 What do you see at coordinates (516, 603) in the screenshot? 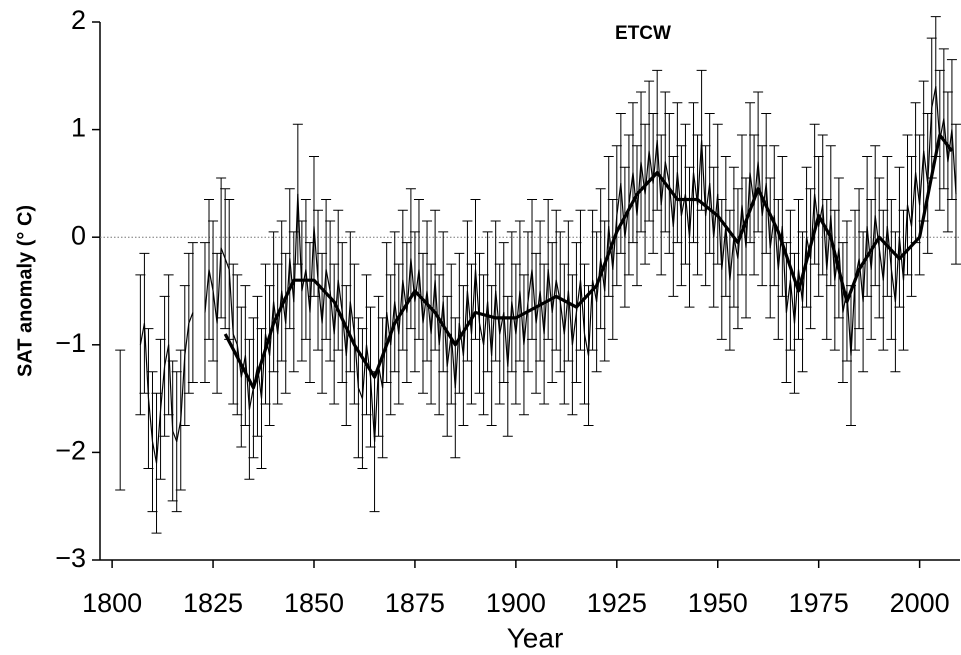
I see `x-tick-label: 1900` at bounding box center [516, 603].